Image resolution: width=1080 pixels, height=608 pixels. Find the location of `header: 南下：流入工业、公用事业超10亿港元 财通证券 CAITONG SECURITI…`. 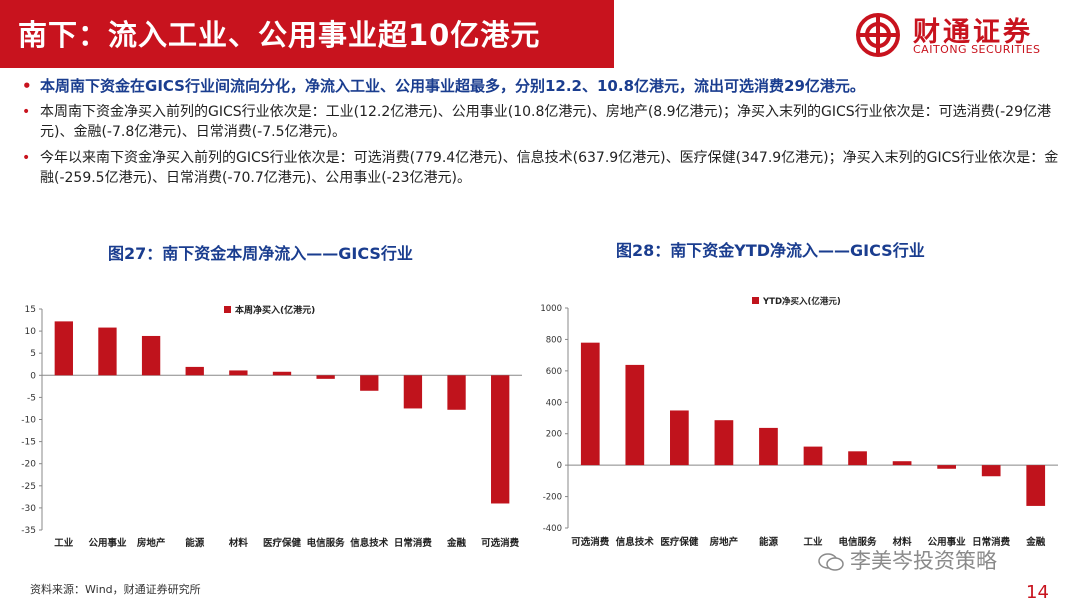

header: 南下：流入工业、公用事业超10亿港元 财通证券 CAITONG SECURITI… is located at coordinates (540, 34).